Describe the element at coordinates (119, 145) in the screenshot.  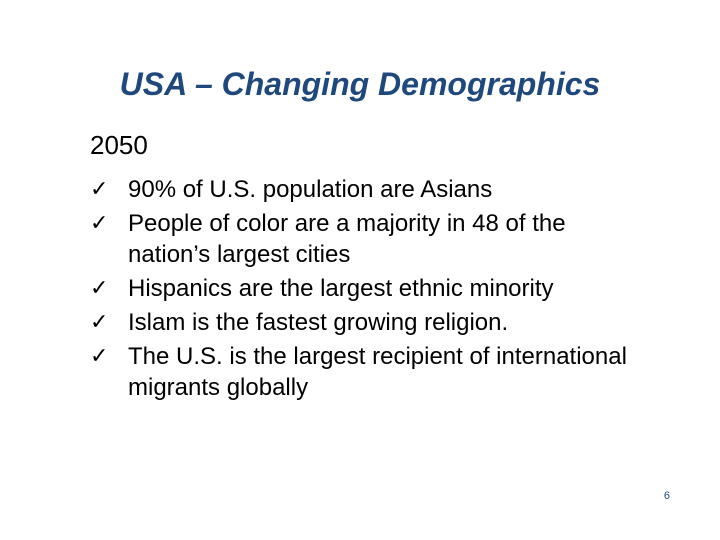
I see `year-heading: 2050` at that location.